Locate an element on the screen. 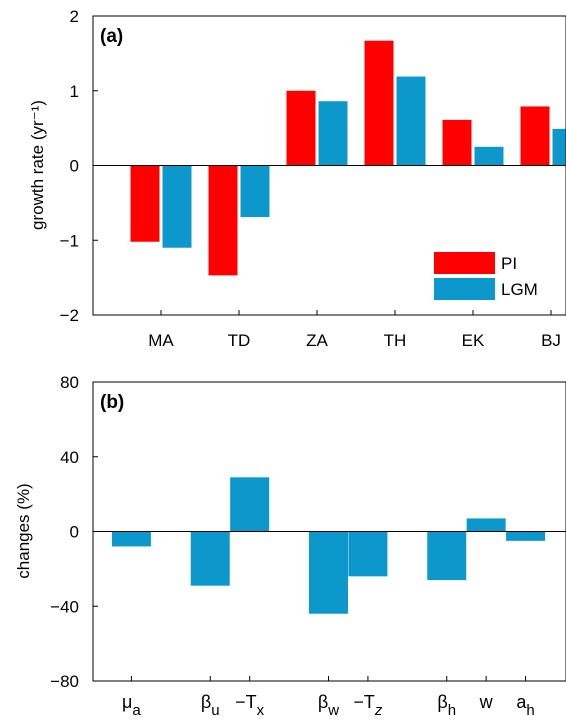 This screenshot has height=721, width=566. x-tick-label-b-mu-a: μa is located at coordinates (131, 705).